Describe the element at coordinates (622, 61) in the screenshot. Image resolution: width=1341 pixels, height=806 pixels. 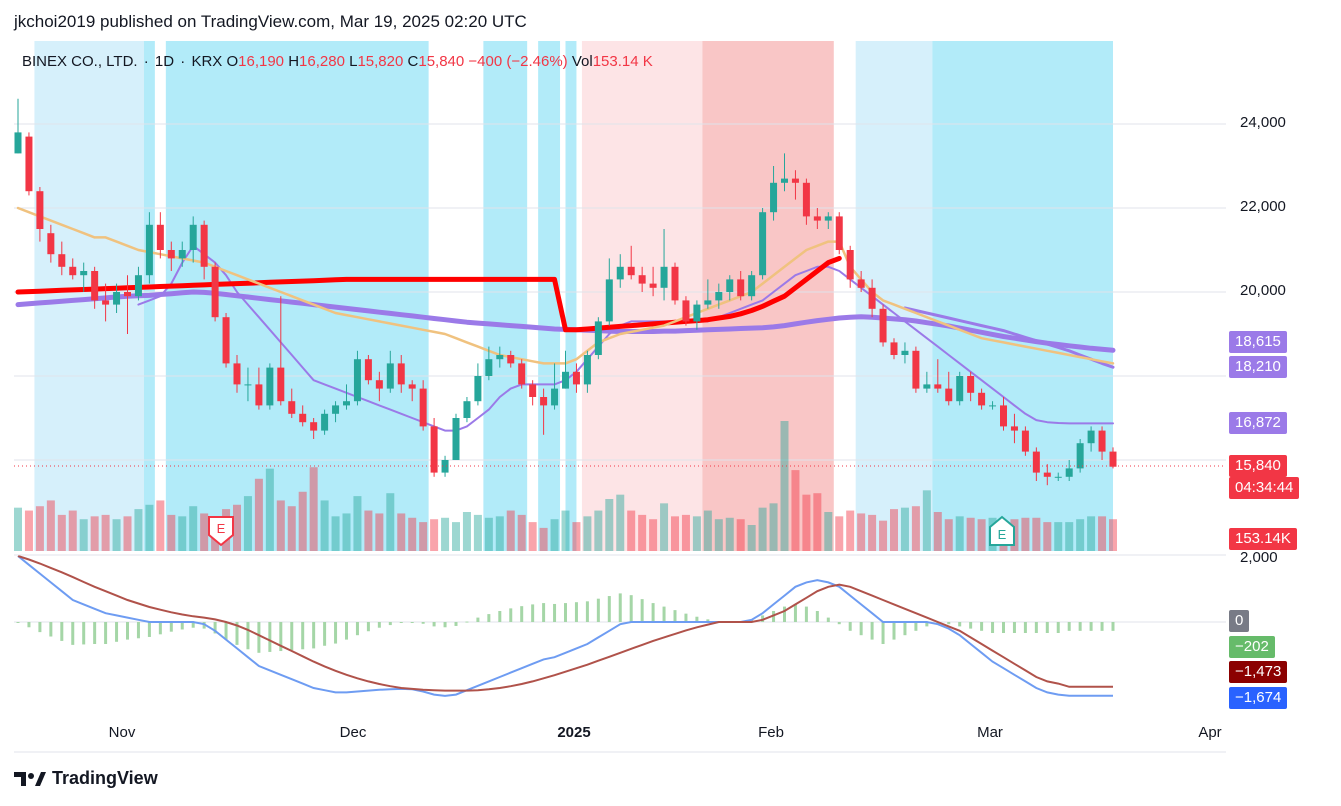
I see `volume-value: 153.14 K` at that location.